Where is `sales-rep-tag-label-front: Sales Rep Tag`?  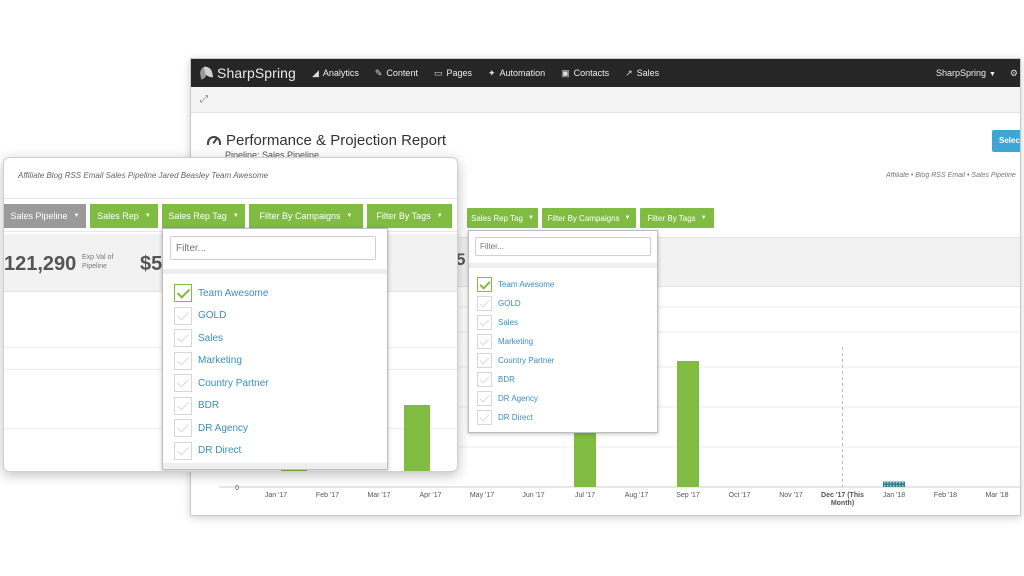
sales-rep-tag-label-front: Sales Rep Tag is located at coordinates (197, 216).